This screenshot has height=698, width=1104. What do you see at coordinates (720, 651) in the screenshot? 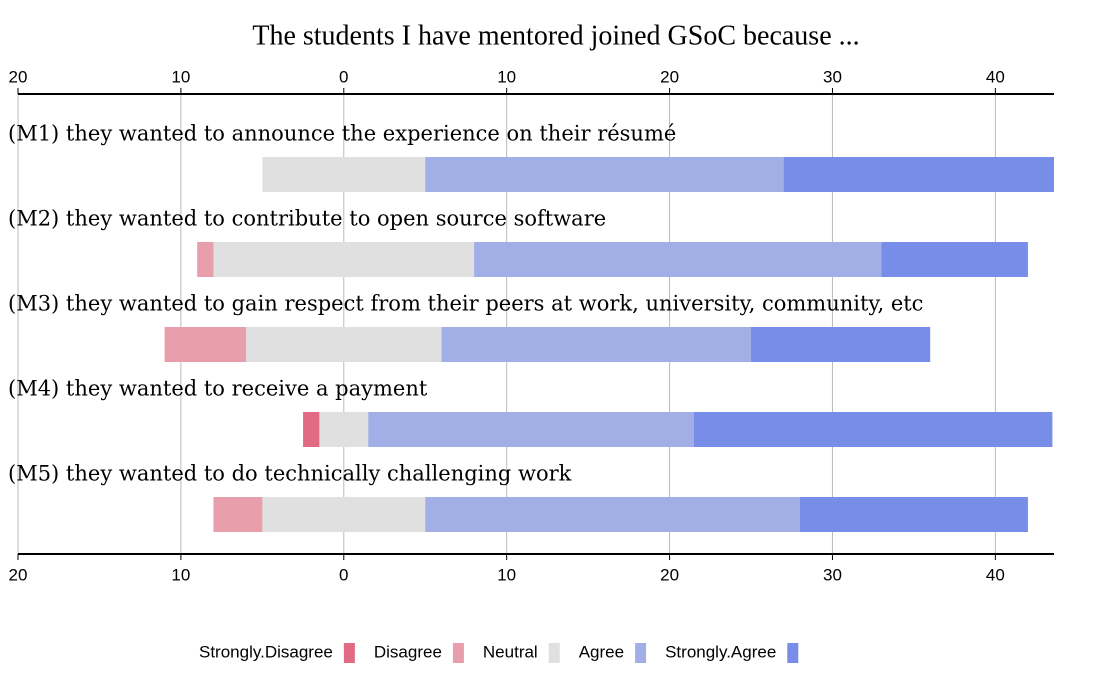
I see `legend-label: Strongly.Agree` at bounding box center [720, 651].